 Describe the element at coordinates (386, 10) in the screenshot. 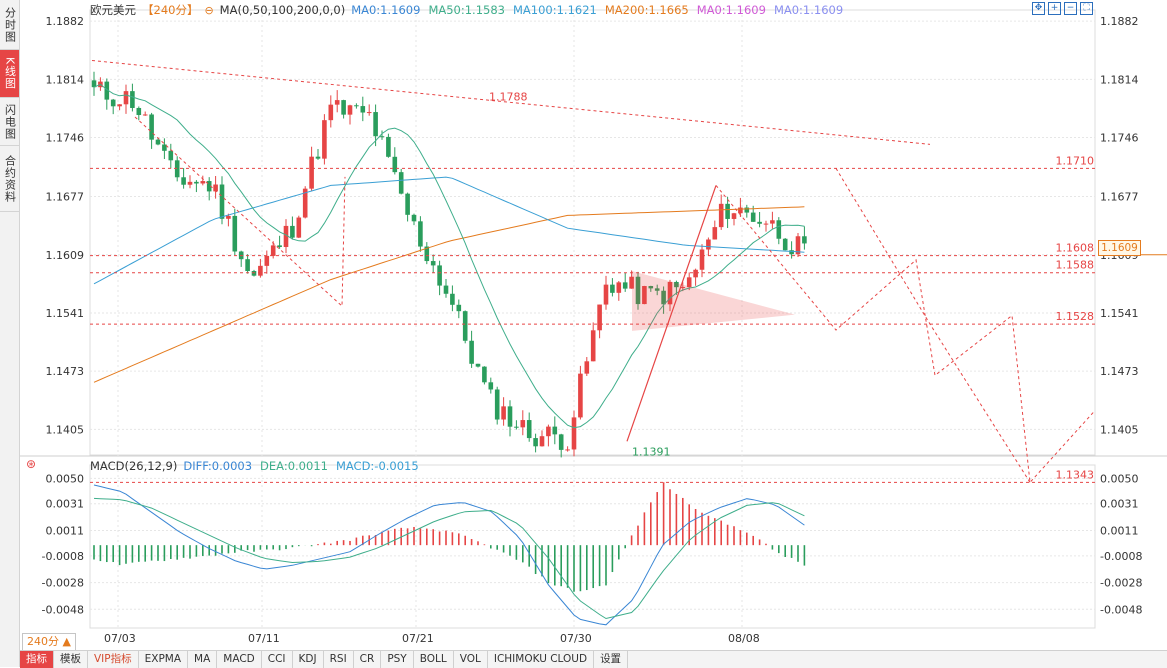

I see `ma-value-0: MA0:1.1609` at that location.